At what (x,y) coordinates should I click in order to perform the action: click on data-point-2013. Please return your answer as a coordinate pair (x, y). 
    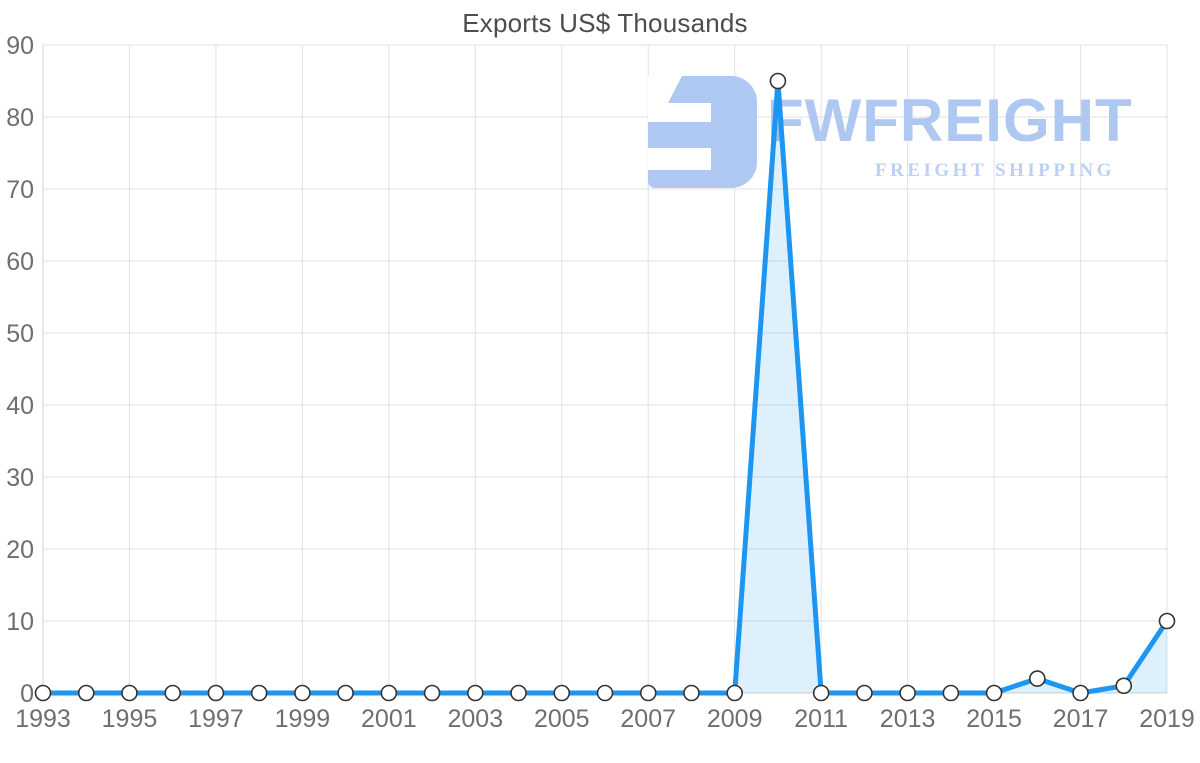
    Looking at the image, I should click on (907, 693).